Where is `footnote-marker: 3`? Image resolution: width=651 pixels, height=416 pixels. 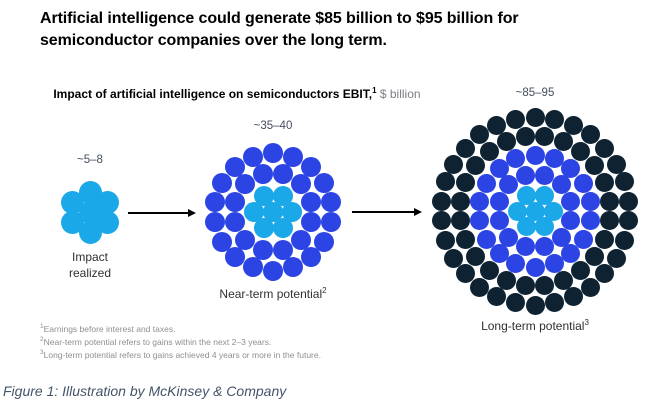
footnote-marker: 3 is located at coordinates (42, 353).